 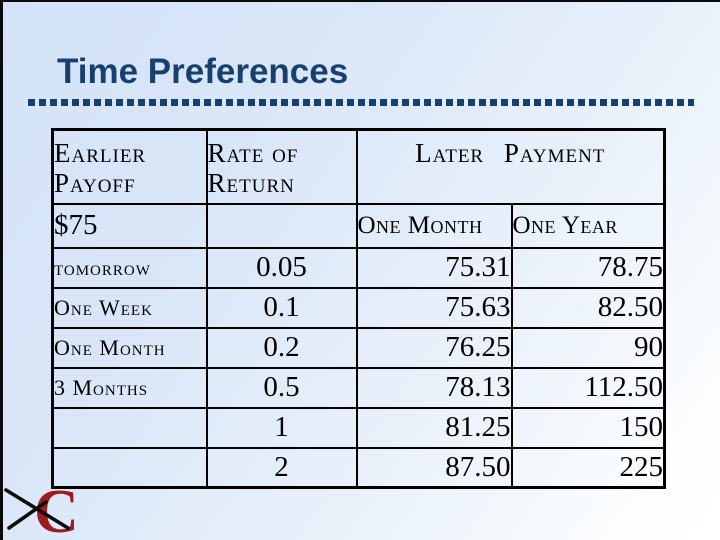 I want to click on earlier-amount-cell: $75, so click(x=129, y=225).